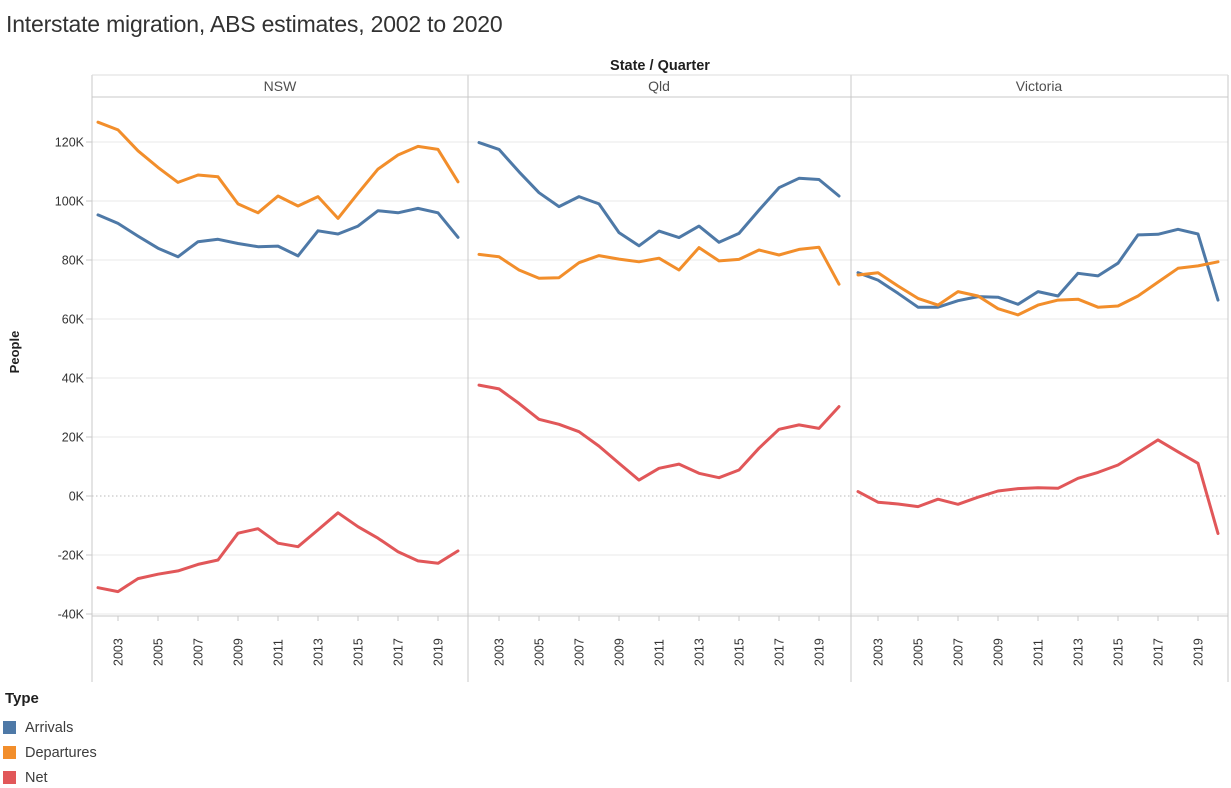 This screenshot has height=788, width=1231. I want to click on panel-label-qld: Qld, so click(659, 86).